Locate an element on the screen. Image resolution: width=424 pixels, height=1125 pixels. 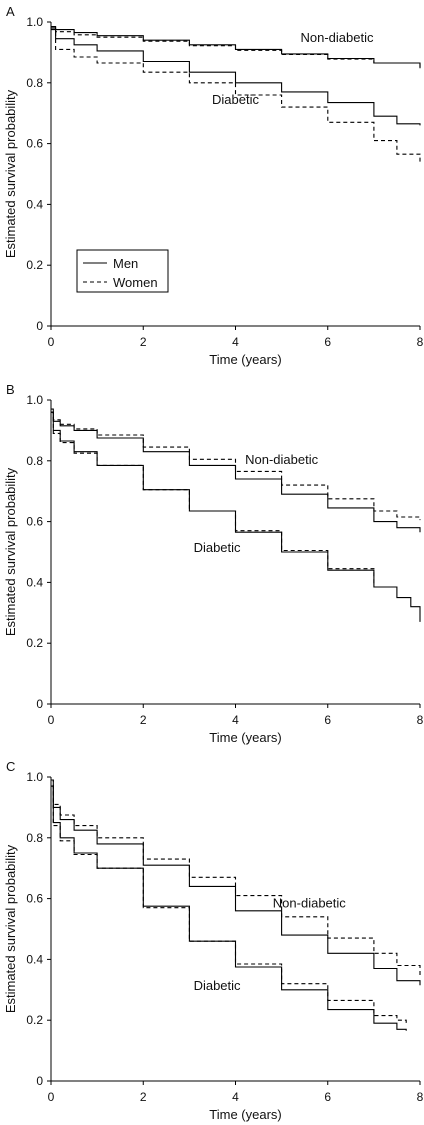
legend: Men Women is located at coordinates (122, 271).